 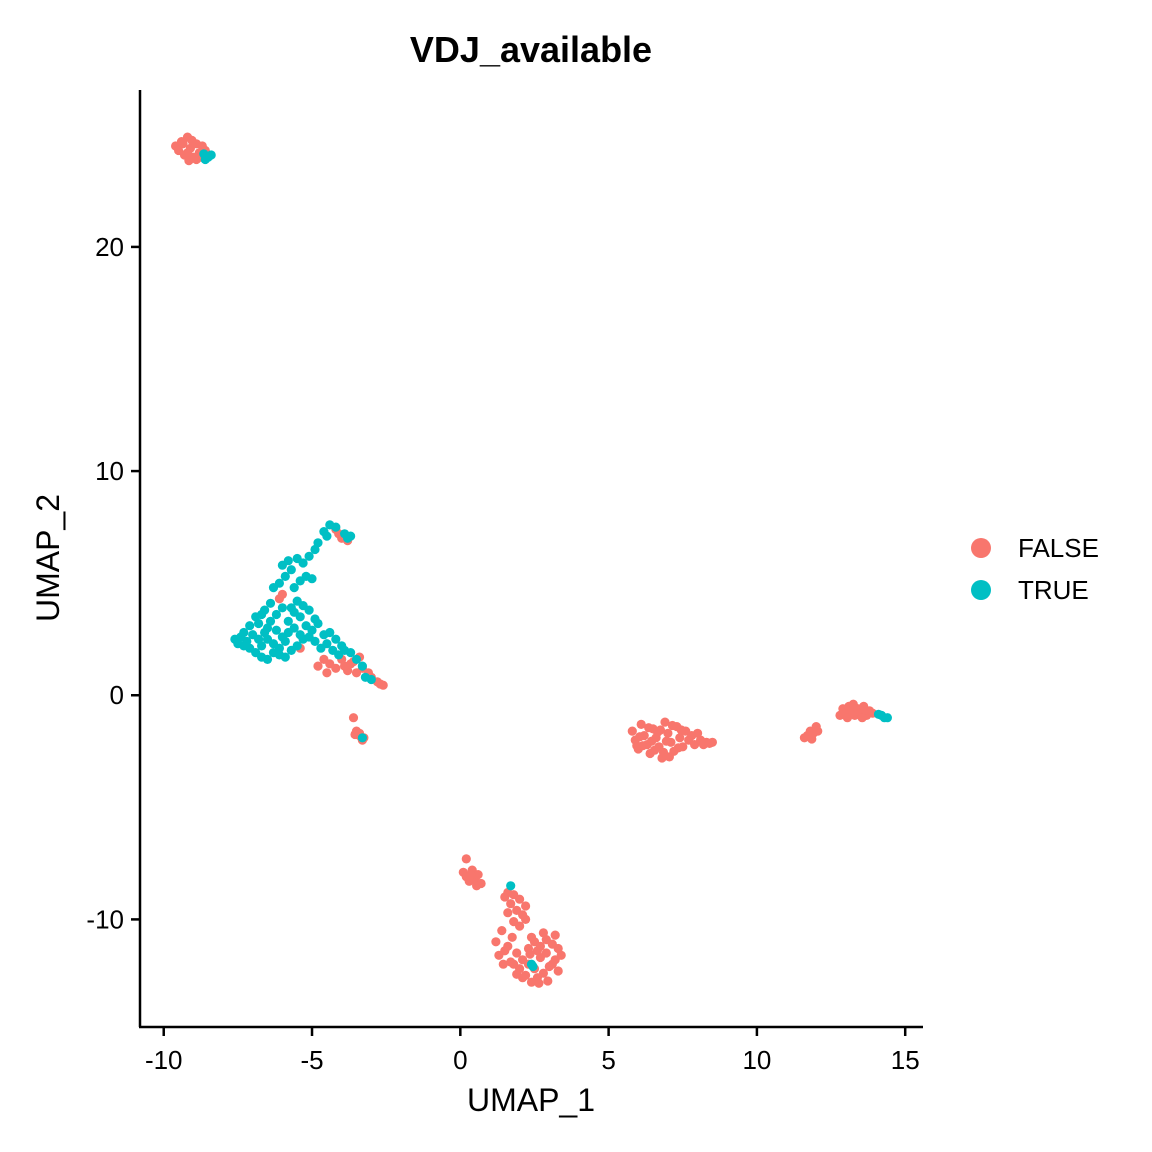 I want to click on x-tick-label: 10, so click(x=756, y=1060).